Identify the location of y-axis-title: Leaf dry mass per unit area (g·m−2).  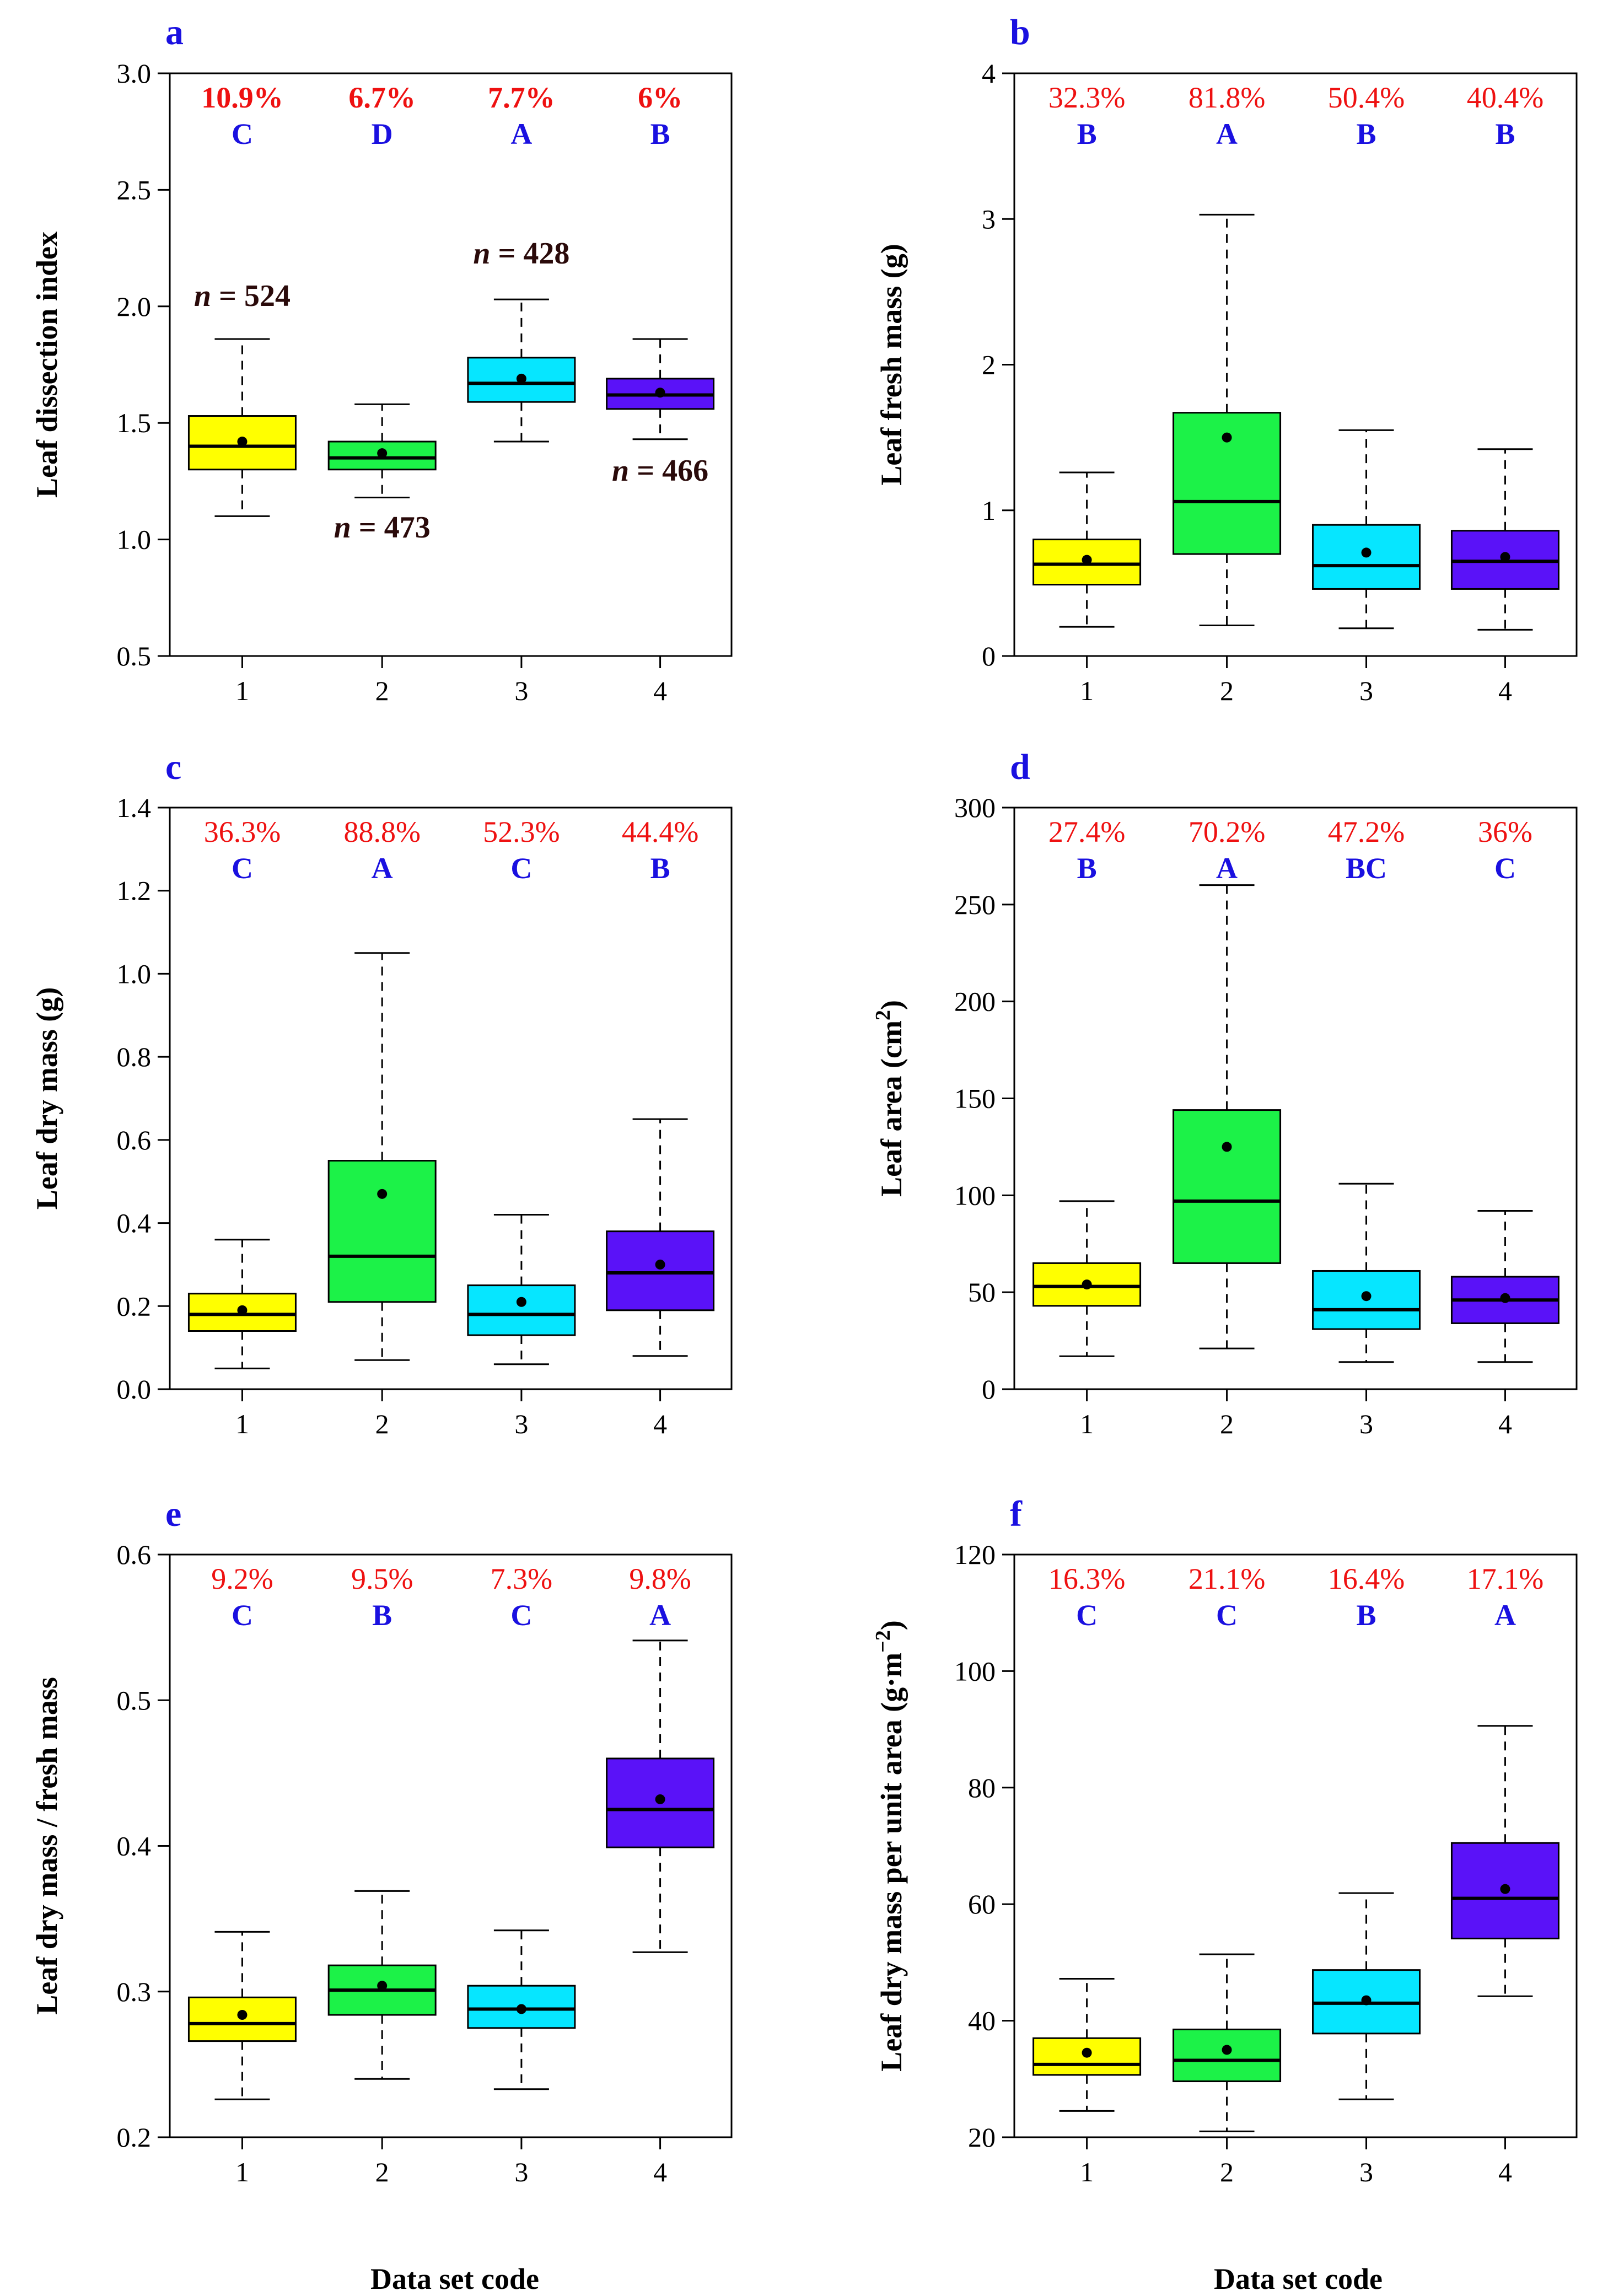
(890, 1846).